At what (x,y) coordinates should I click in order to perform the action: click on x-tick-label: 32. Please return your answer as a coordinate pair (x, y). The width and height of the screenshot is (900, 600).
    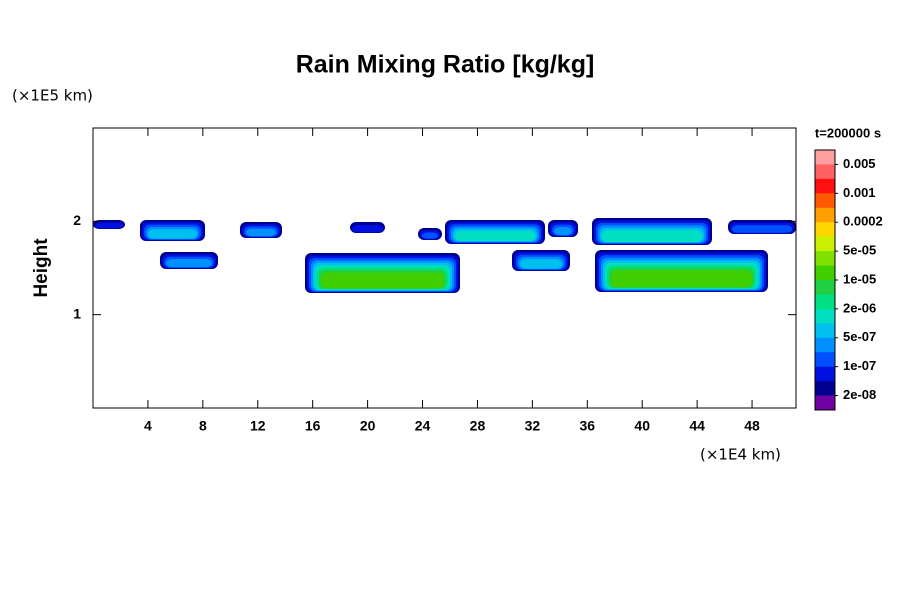
    Looking at the image, I should click on (533, 426).